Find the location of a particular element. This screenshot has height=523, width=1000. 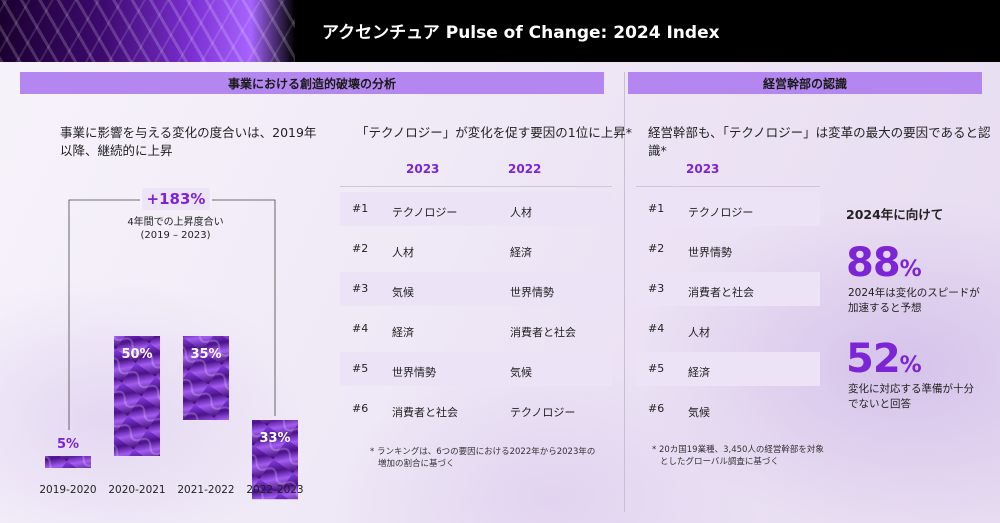

bar-2019-2020 is located at coordinates (68, 462).